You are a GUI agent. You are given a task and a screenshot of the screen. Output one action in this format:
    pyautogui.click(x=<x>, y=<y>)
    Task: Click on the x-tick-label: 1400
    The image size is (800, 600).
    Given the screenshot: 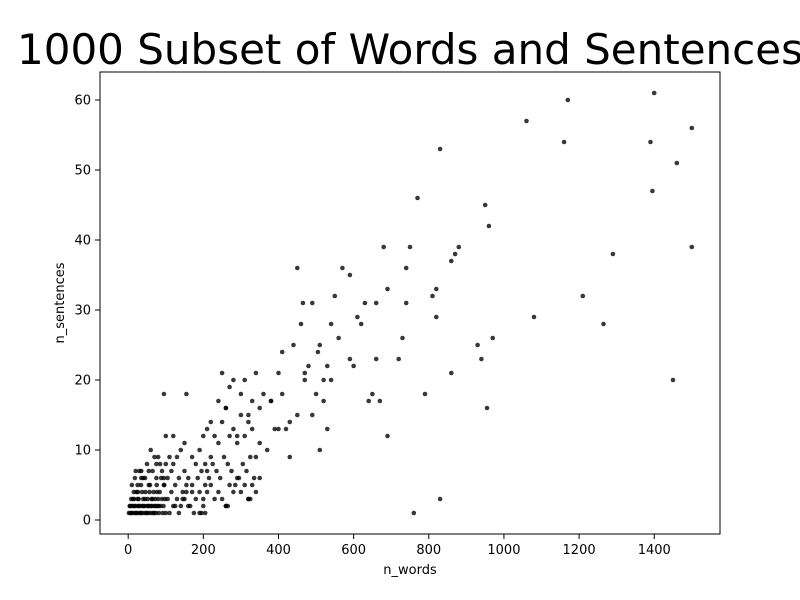 What is the action you would take?
    pyautogui.click(x=654, y=550)
    